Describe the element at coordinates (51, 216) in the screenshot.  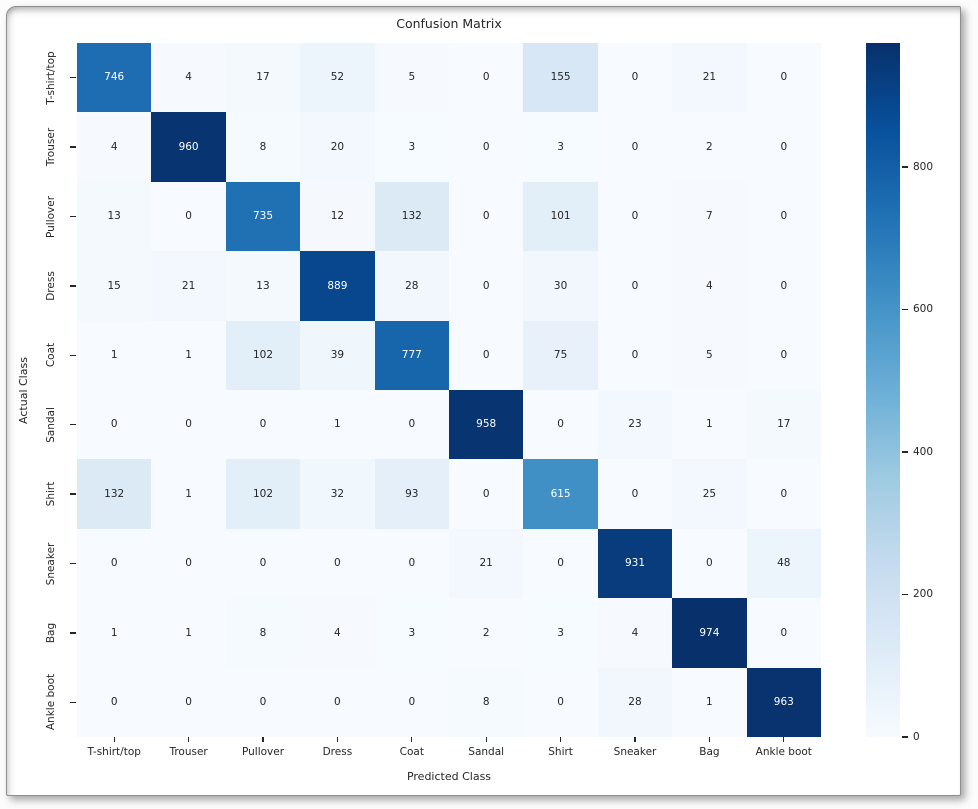
I see `y-tick-label: Pullover` at that location.